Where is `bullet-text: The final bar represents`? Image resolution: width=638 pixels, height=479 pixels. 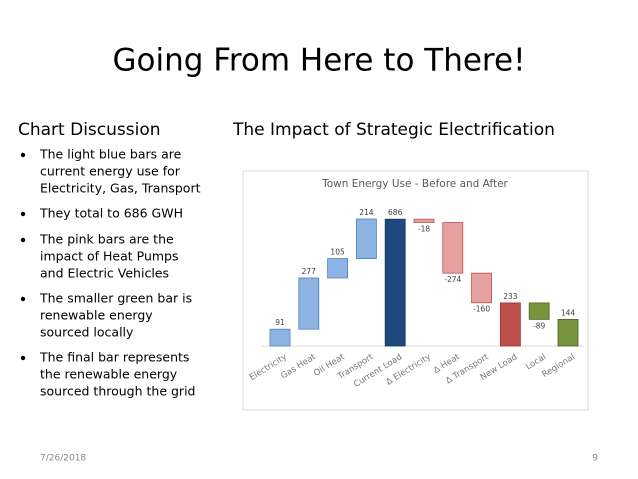
bullet-text: The final bar represents is located at coordinates (114, 357).